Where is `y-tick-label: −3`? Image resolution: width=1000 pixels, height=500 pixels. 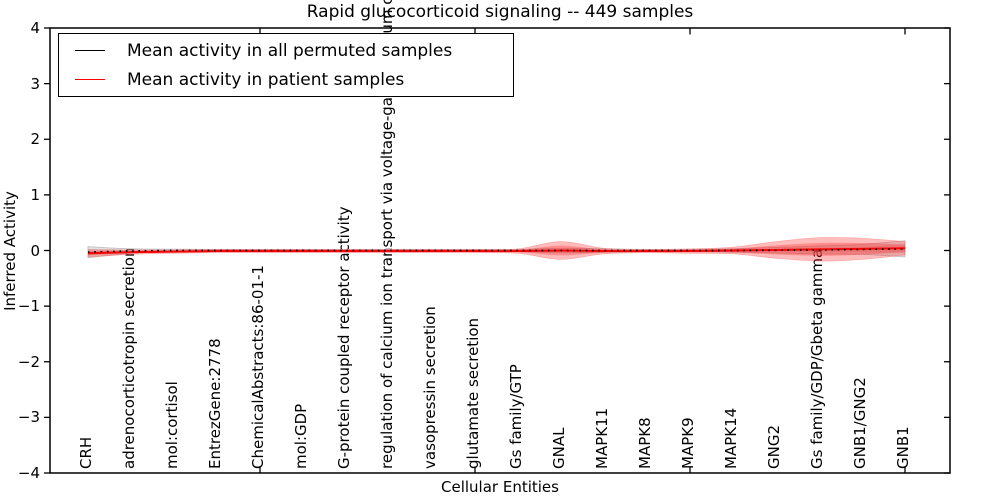
y-tick-label: −3 is located at coordinates (28, 417).